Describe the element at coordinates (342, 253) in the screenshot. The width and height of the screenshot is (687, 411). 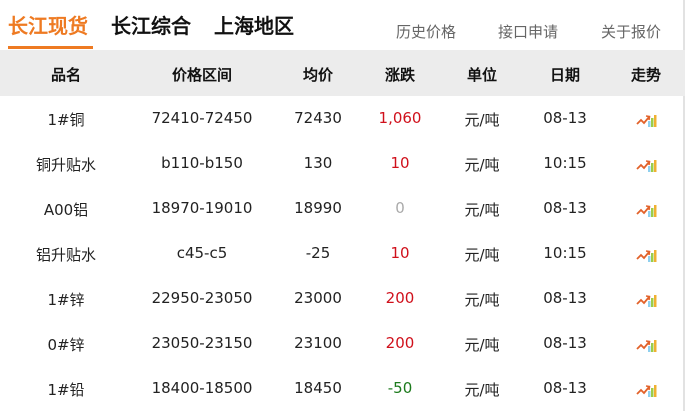
I see `table-row: 铝升贴水 c45-c5 -25 10 元/吨 10:15` at that location.